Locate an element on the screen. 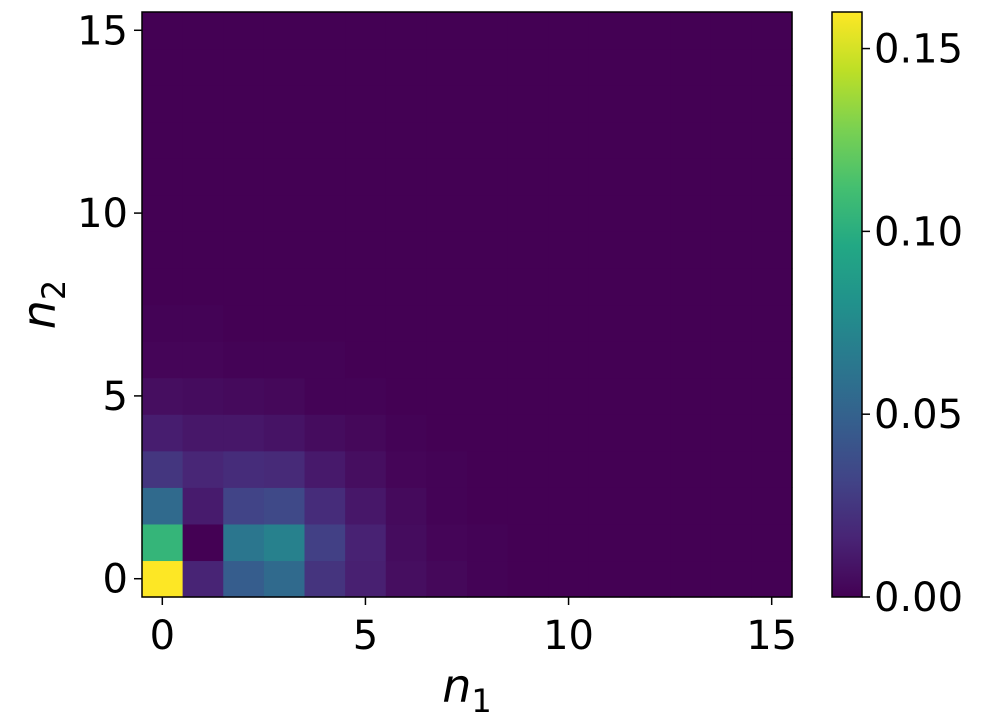 Image resolution: width=997 pixels, height=725 pixels. colorbar-ticks: 0.00 0.05 0.10 0.15 is located at coordinates (912, 324).